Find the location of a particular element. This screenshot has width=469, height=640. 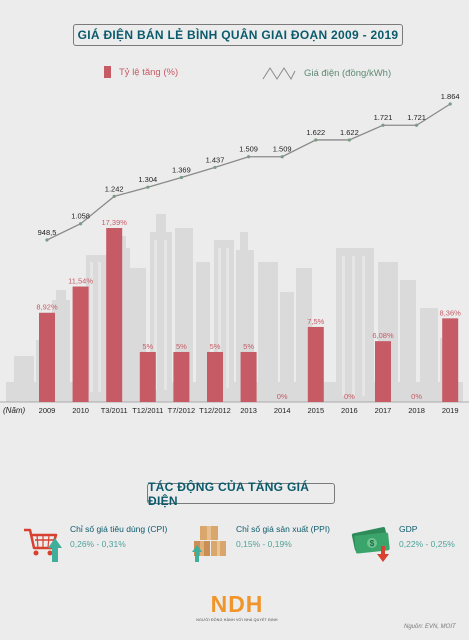

price-value-label: 1.058 is located at coordinates (80, 216).